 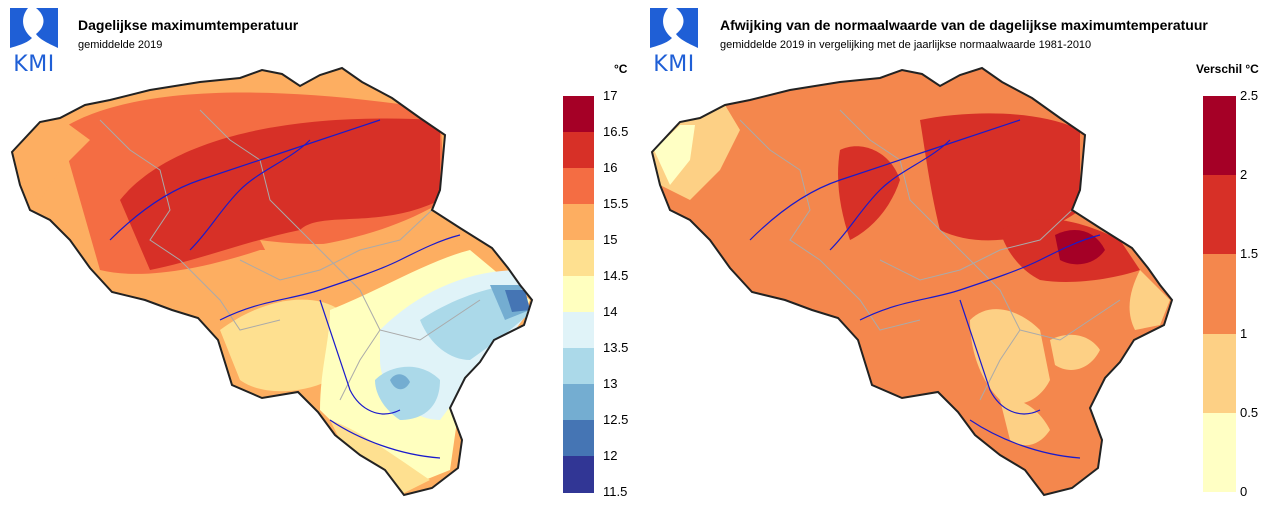 What do you see at coordinates (1249, 412) in the screenshot?
I see `legend-tick-label: 0.5` at bounding box center [1249, 412].